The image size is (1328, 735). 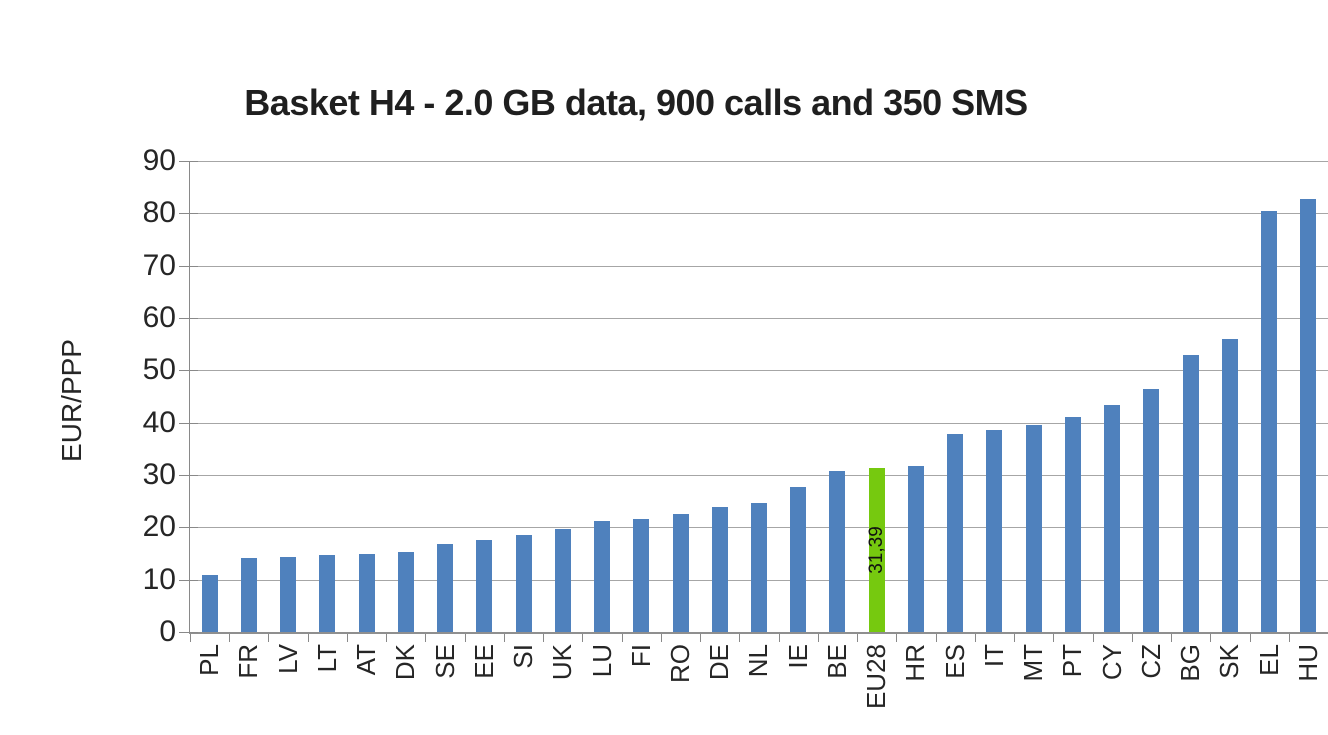 What do you see at coordinates (1268, 660) in the screenshot?
I see `x-tick-label-EL: EL` at bounding box center [1268, 660].